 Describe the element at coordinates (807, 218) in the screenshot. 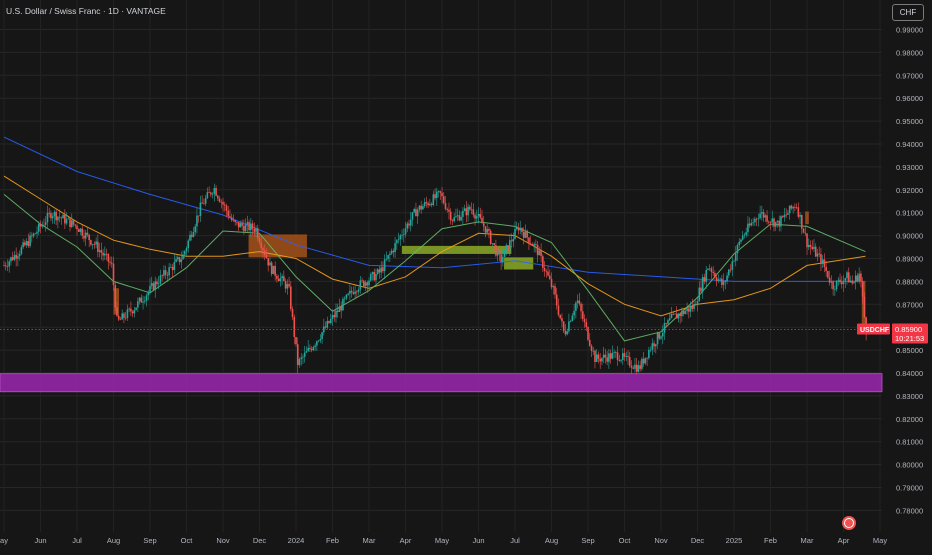

I see `zone-bear_fvg` at that location.